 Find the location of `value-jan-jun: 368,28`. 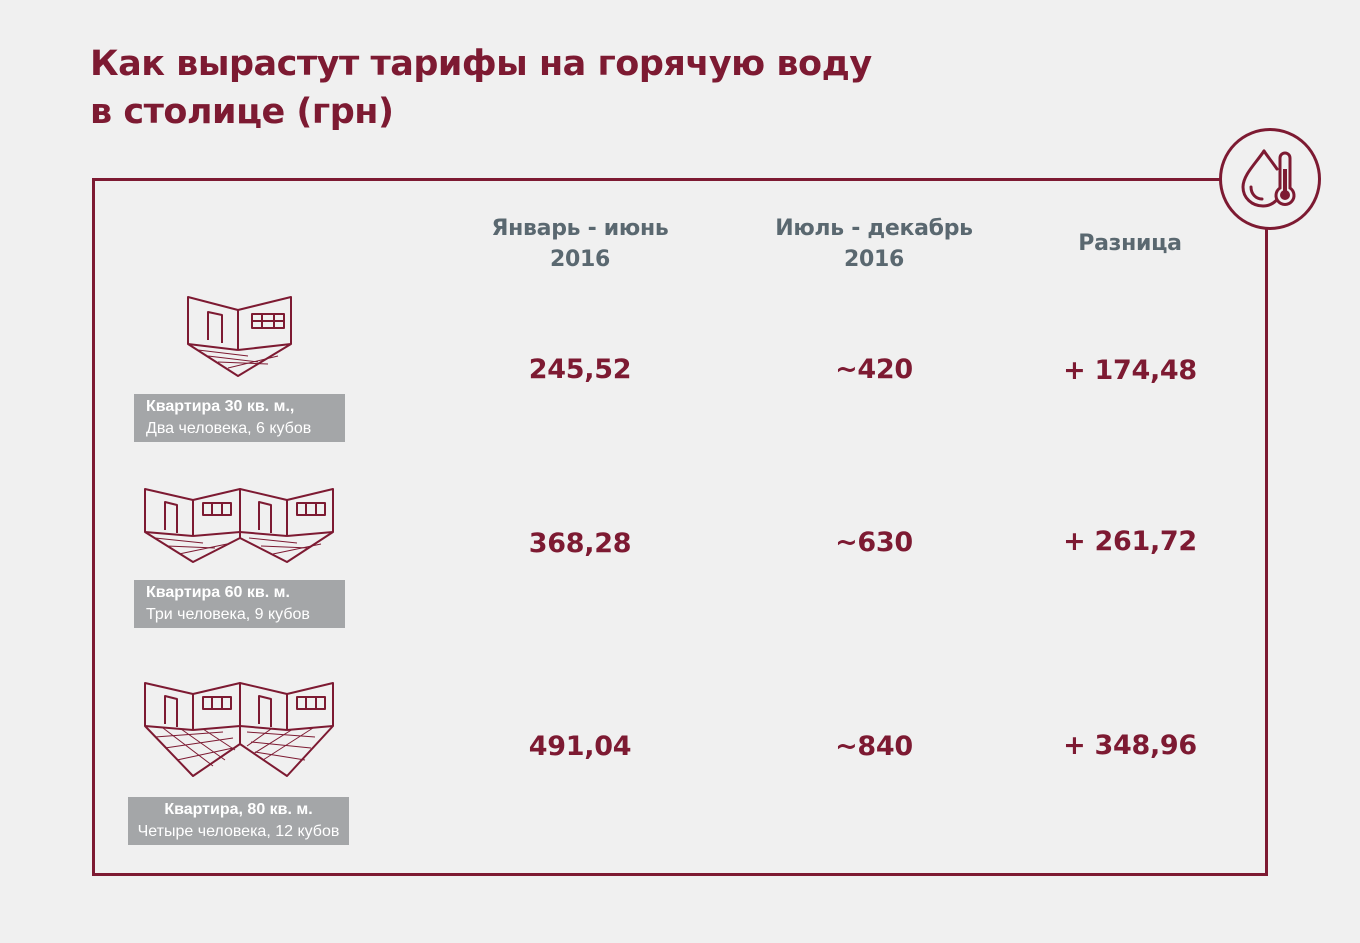

value-jan-jun: 368,28 is located at coordinates (580, 543).